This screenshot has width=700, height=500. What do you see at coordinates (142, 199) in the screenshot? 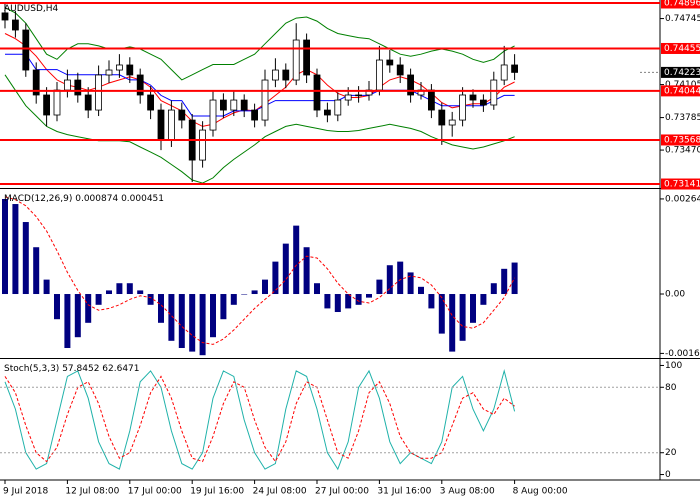
I see `panel-title-value: 0.000451` at bounding box center [142, 199].